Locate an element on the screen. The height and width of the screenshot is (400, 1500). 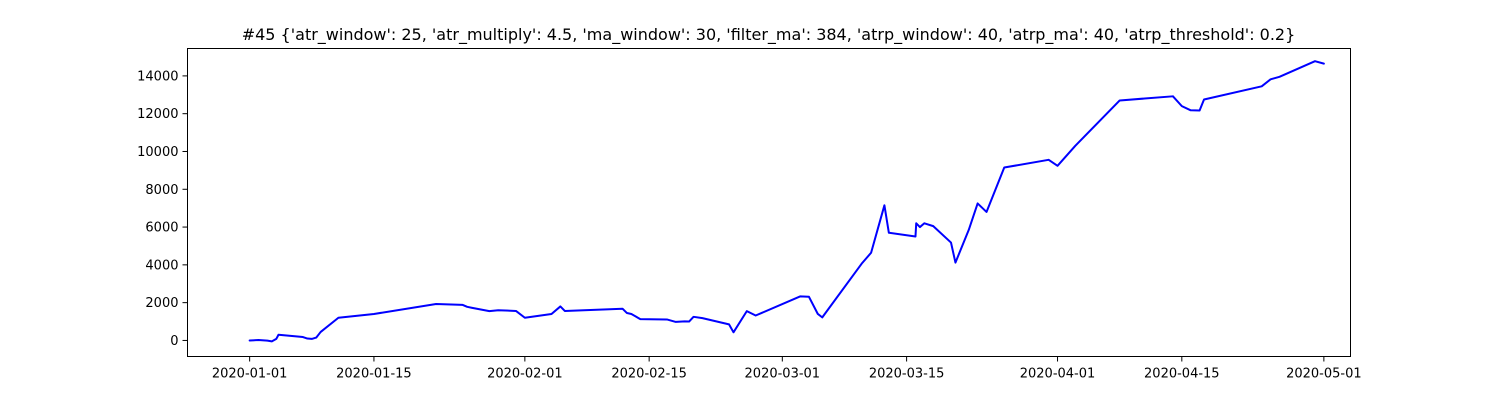
x-tick-label: 2020-04-15 is located at coordinates (1182, 374).